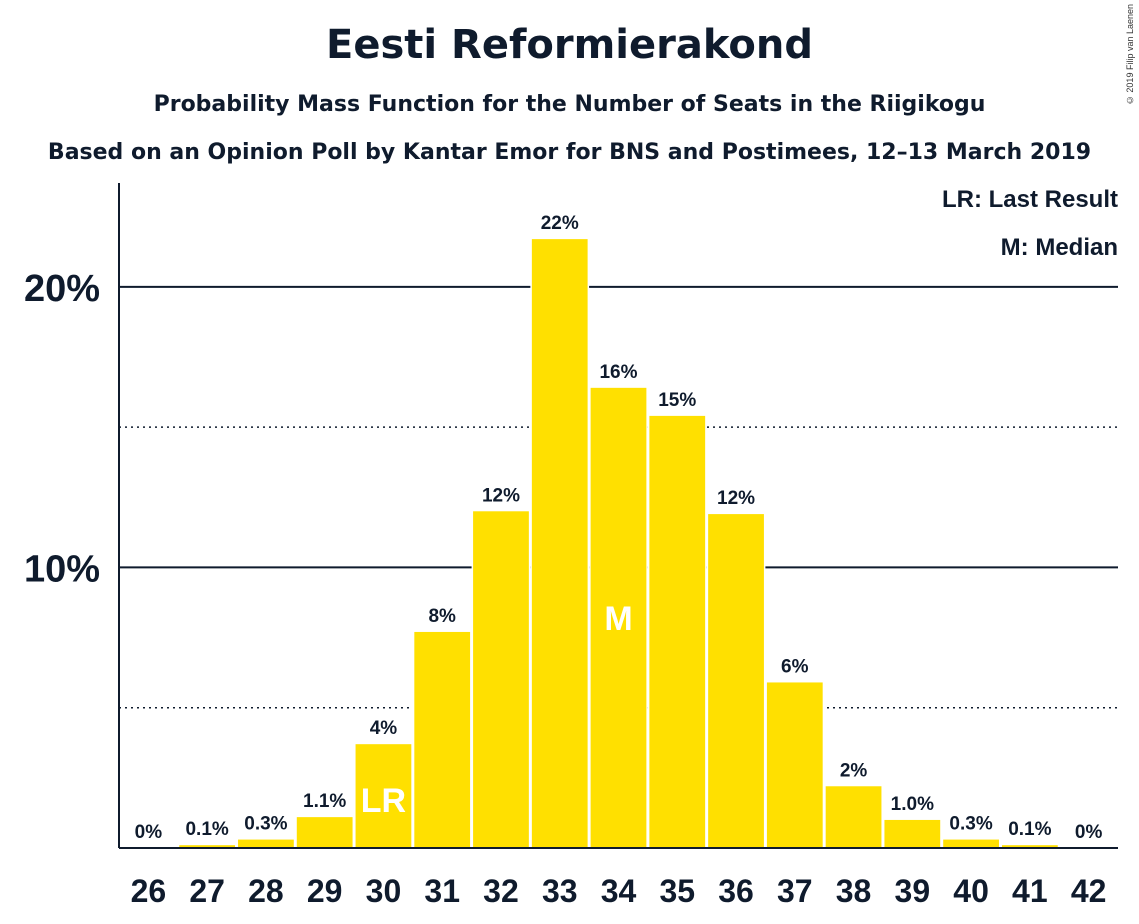  Describe the element at coordinates (1029, 829) in the screenshot. I see `value-label-41: 0.1%` at that location.